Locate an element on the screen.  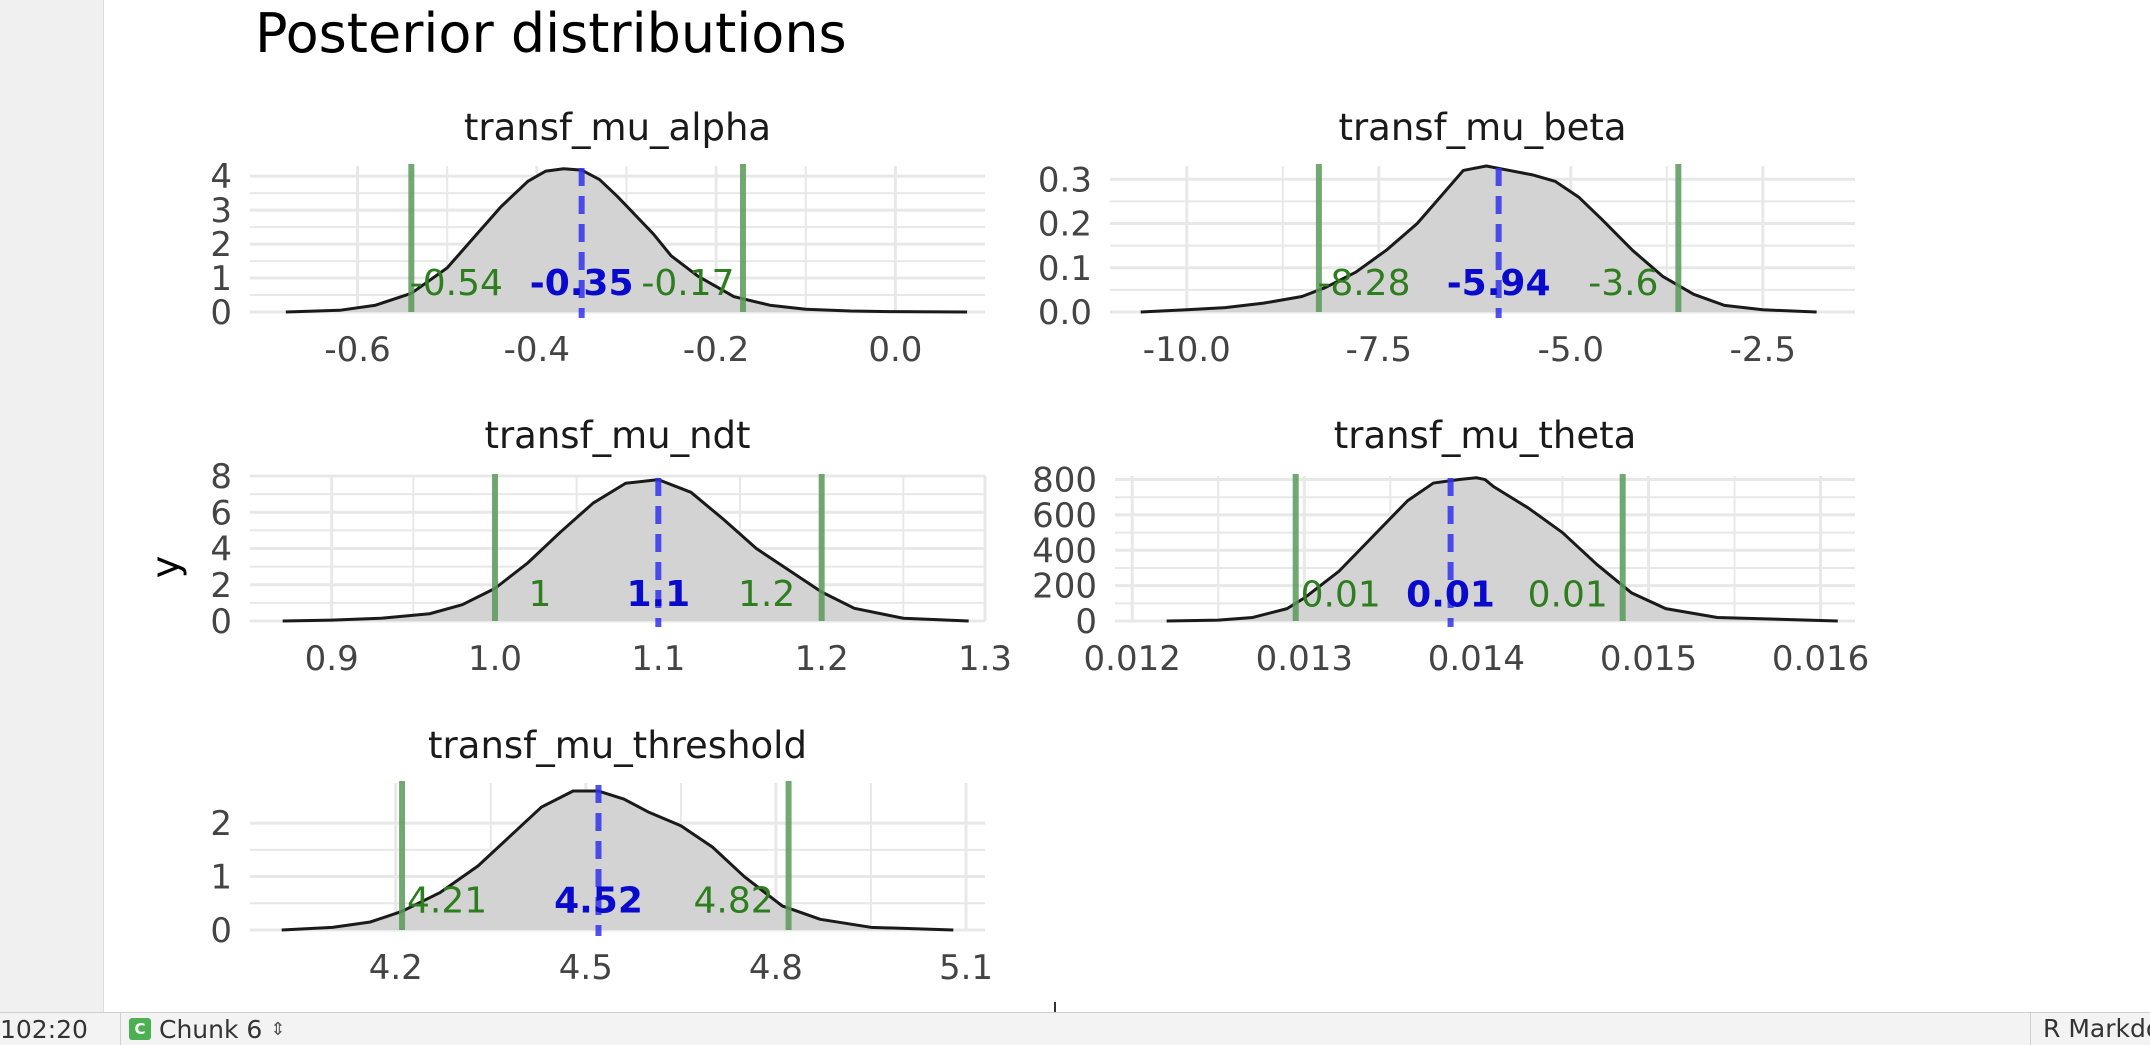
y-tick-label: 0.1 is located at coordinates (1065, 269).